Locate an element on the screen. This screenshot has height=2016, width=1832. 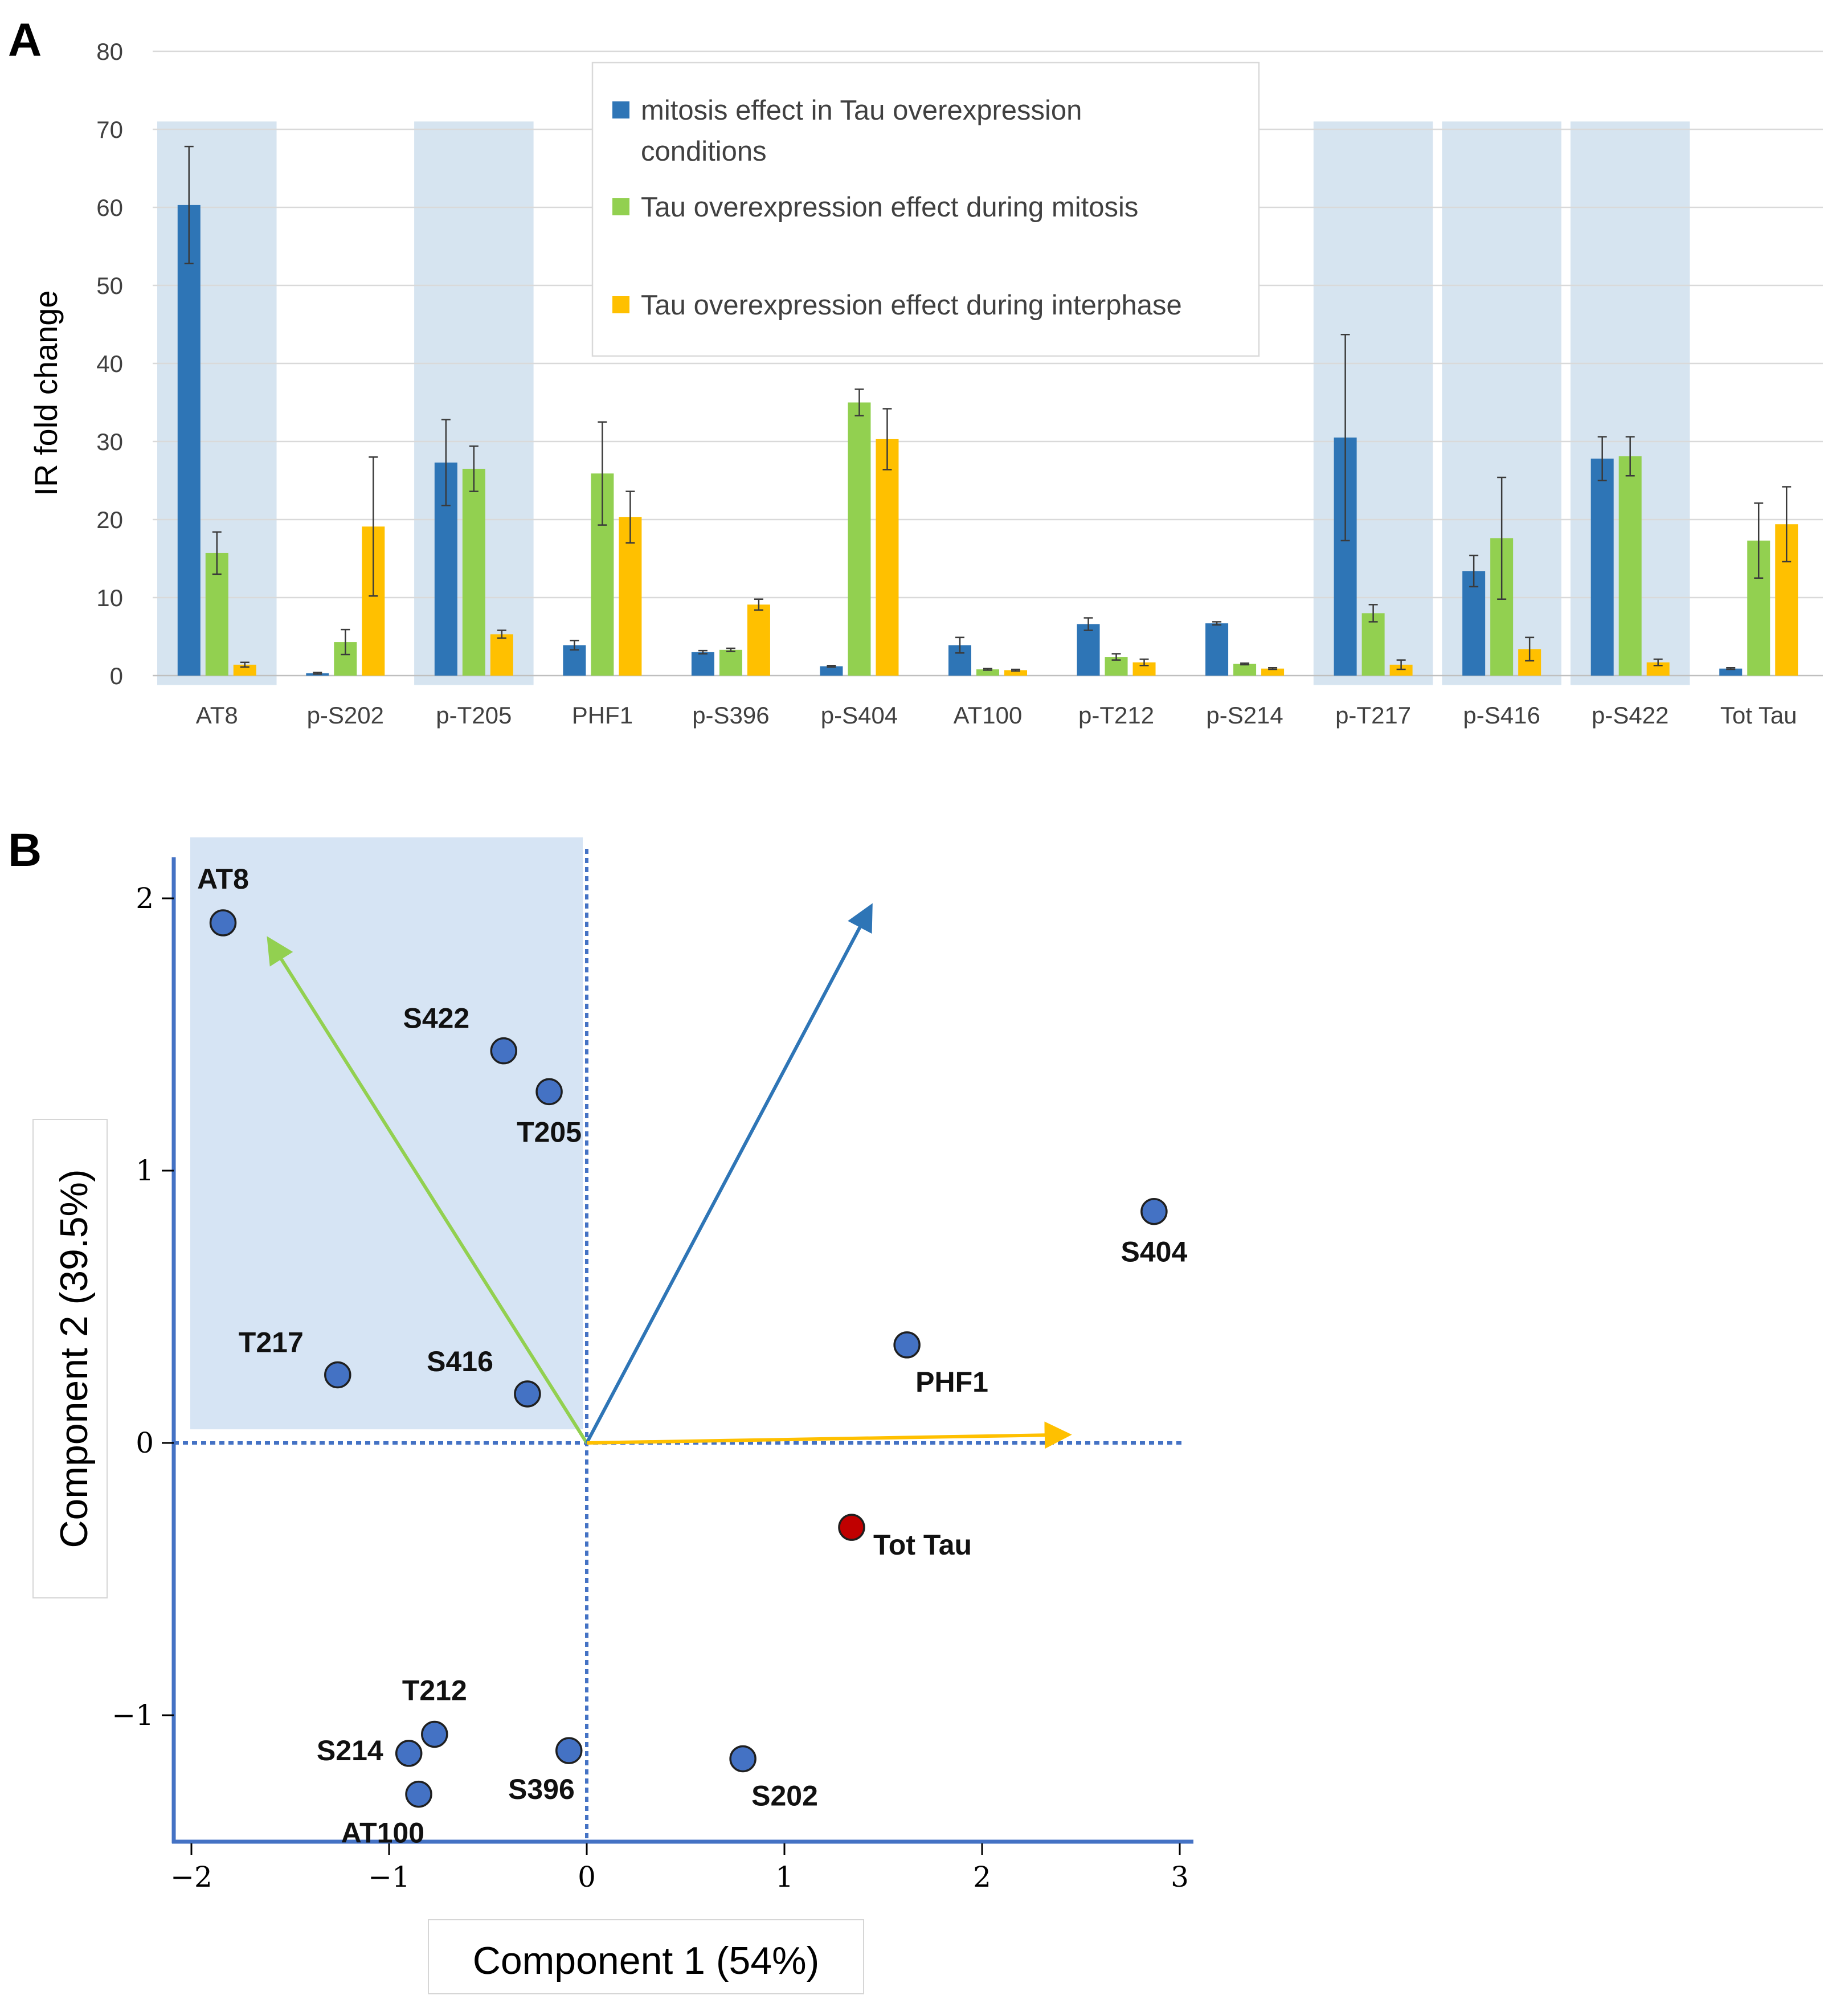
point-label: AT8 is located at coordinates (223, 879).